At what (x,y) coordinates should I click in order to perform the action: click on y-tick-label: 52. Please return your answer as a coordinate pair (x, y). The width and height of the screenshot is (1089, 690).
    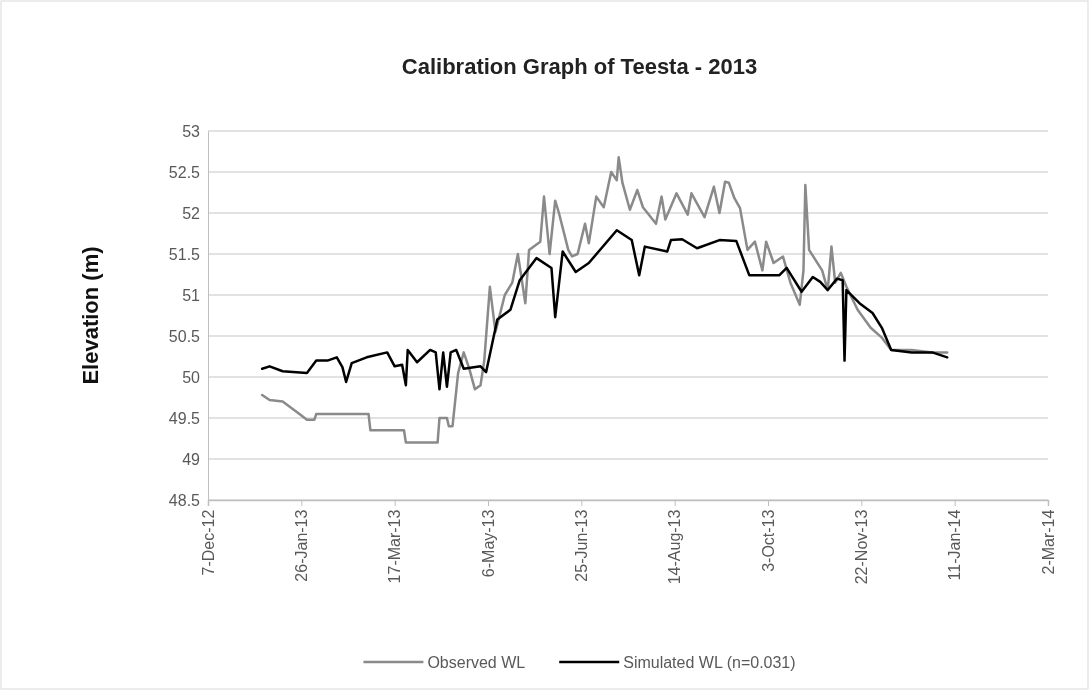
    Looking at the image, I should click on (191, 213).